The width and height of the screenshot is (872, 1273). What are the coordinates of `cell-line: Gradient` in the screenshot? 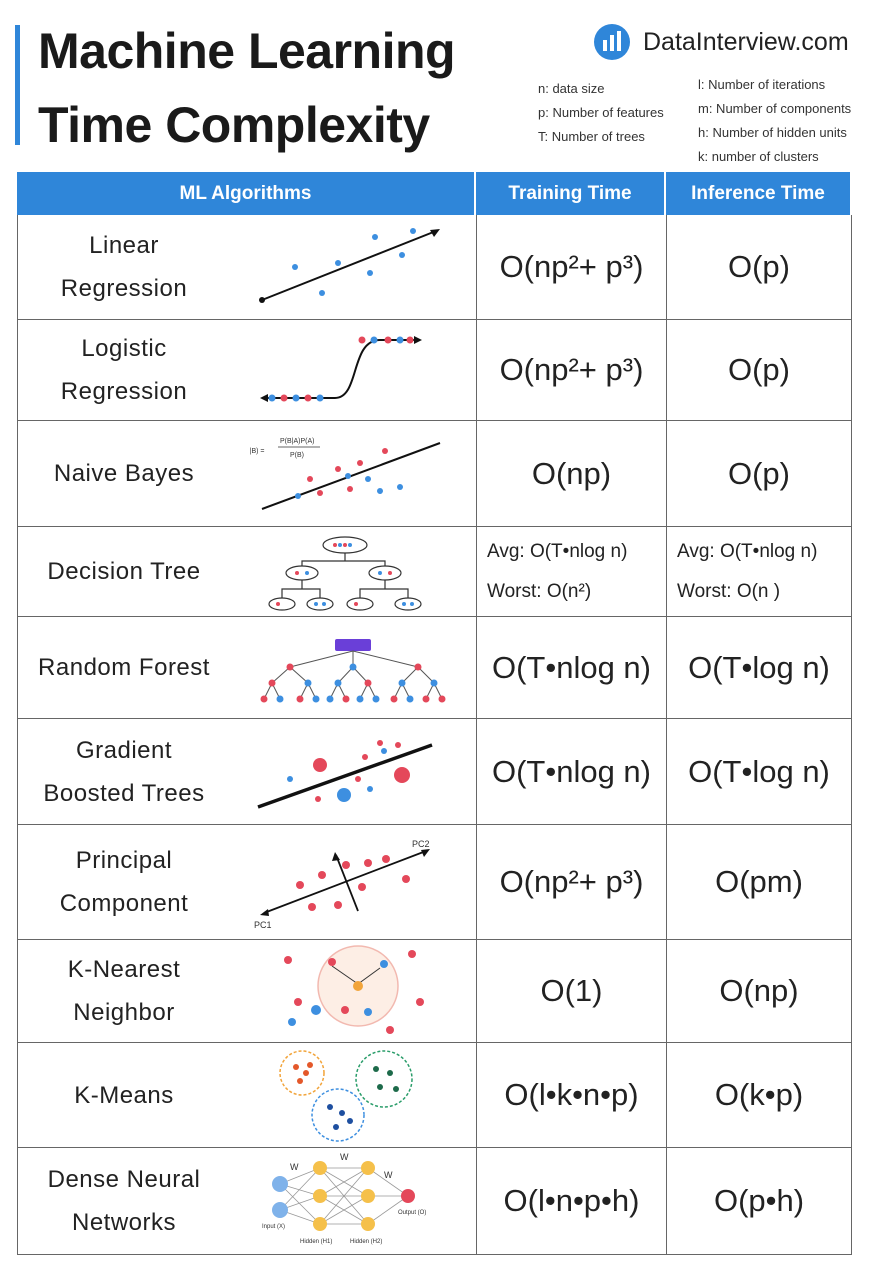 It's located at (124, 750).